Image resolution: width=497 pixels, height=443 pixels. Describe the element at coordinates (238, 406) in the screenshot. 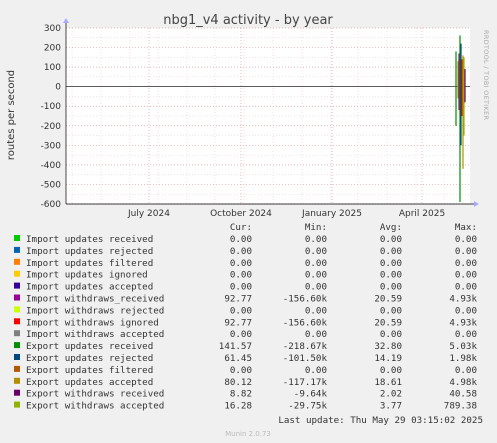

I see `legend-value: 16.28` at that location.